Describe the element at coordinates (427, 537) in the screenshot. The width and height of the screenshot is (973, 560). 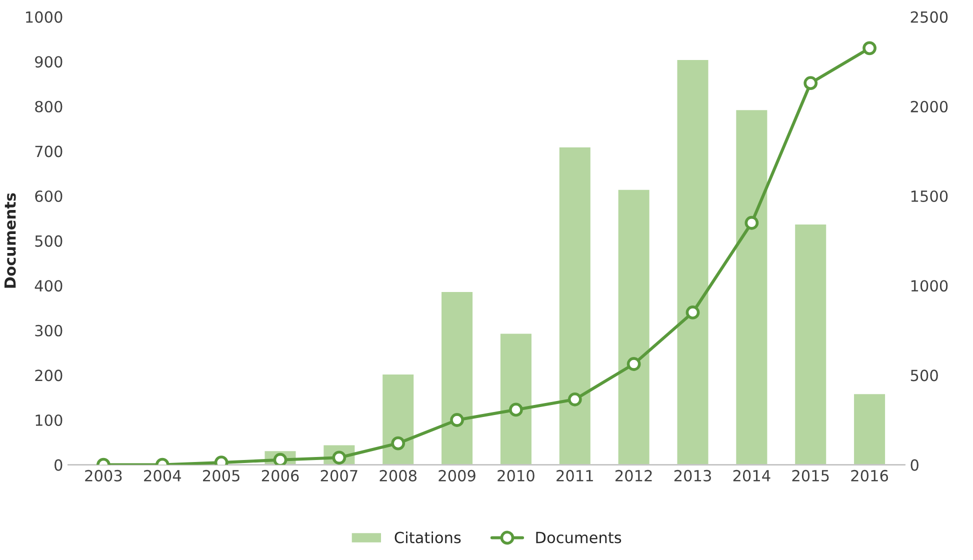
I see `legend-label: Citations` at that location.